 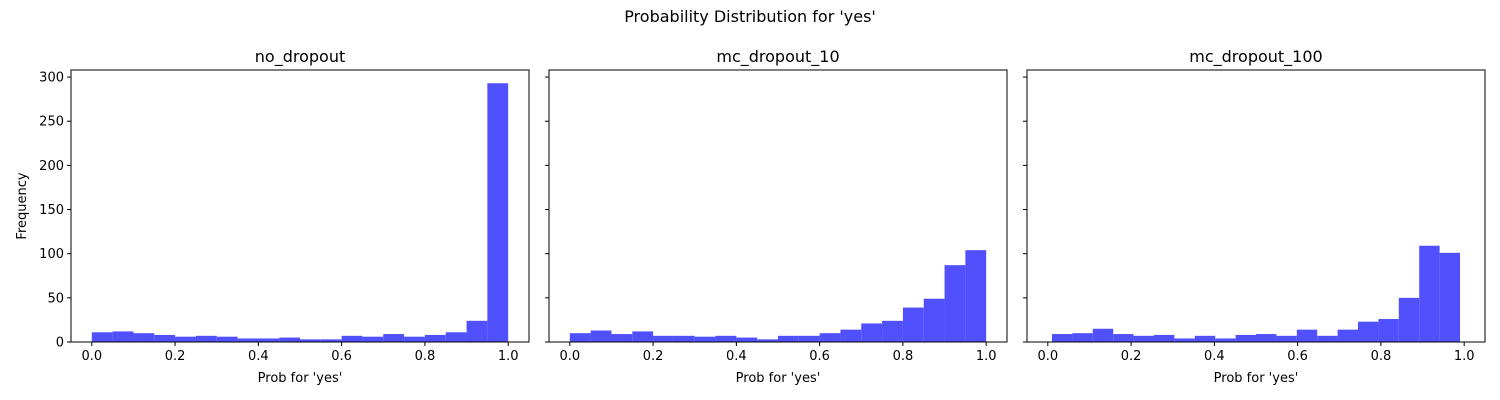 I want to click on subplot-title: no_dropout, so click(x=300, y=57).